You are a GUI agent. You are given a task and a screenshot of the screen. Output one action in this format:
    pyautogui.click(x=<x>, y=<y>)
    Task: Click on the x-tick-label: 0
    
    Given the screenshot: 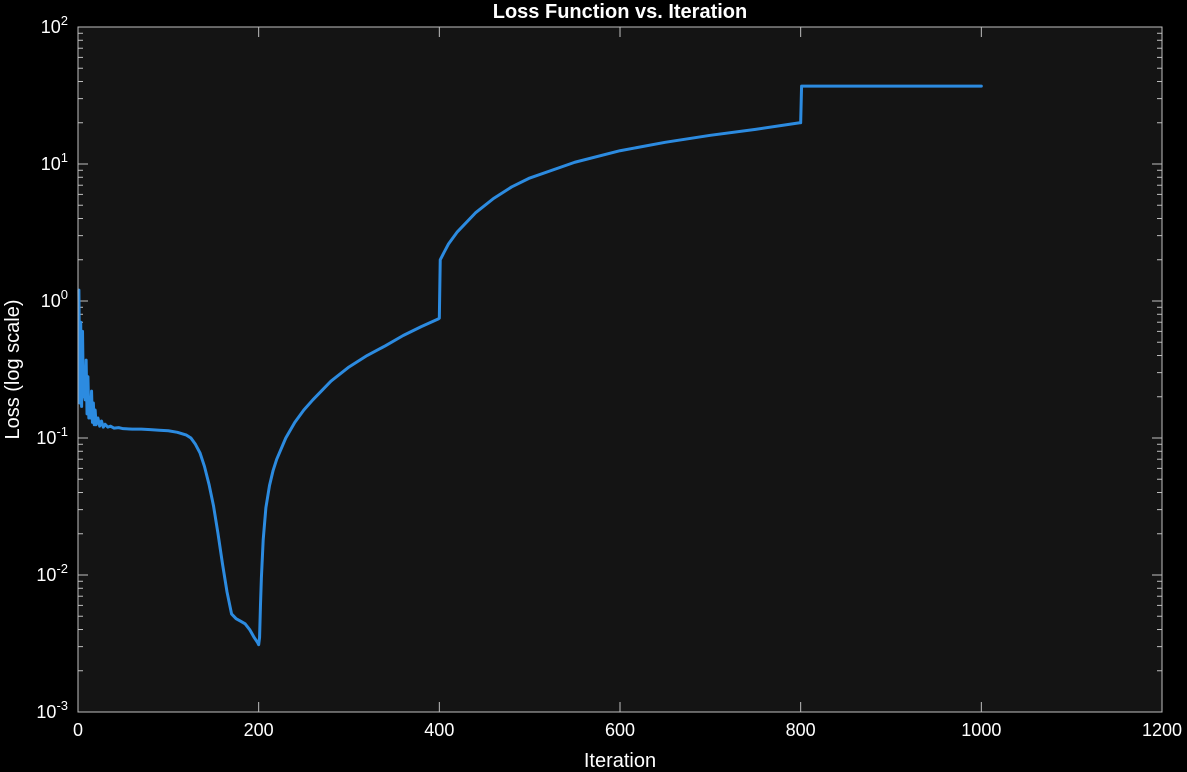 What is the action you would take?
    pyautogui.click(x=78, y=730)
    